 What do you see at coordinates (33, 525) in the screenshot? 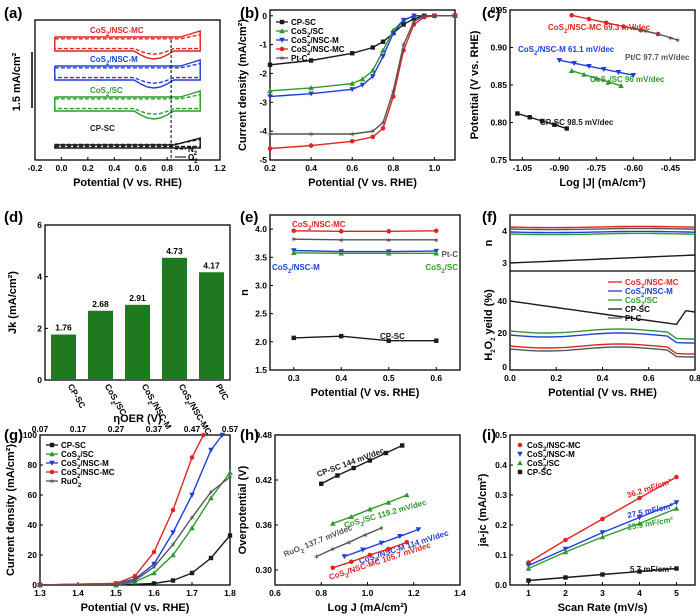
I see `panel-g-ytick-label: 40` at bounding box center [33, 525].